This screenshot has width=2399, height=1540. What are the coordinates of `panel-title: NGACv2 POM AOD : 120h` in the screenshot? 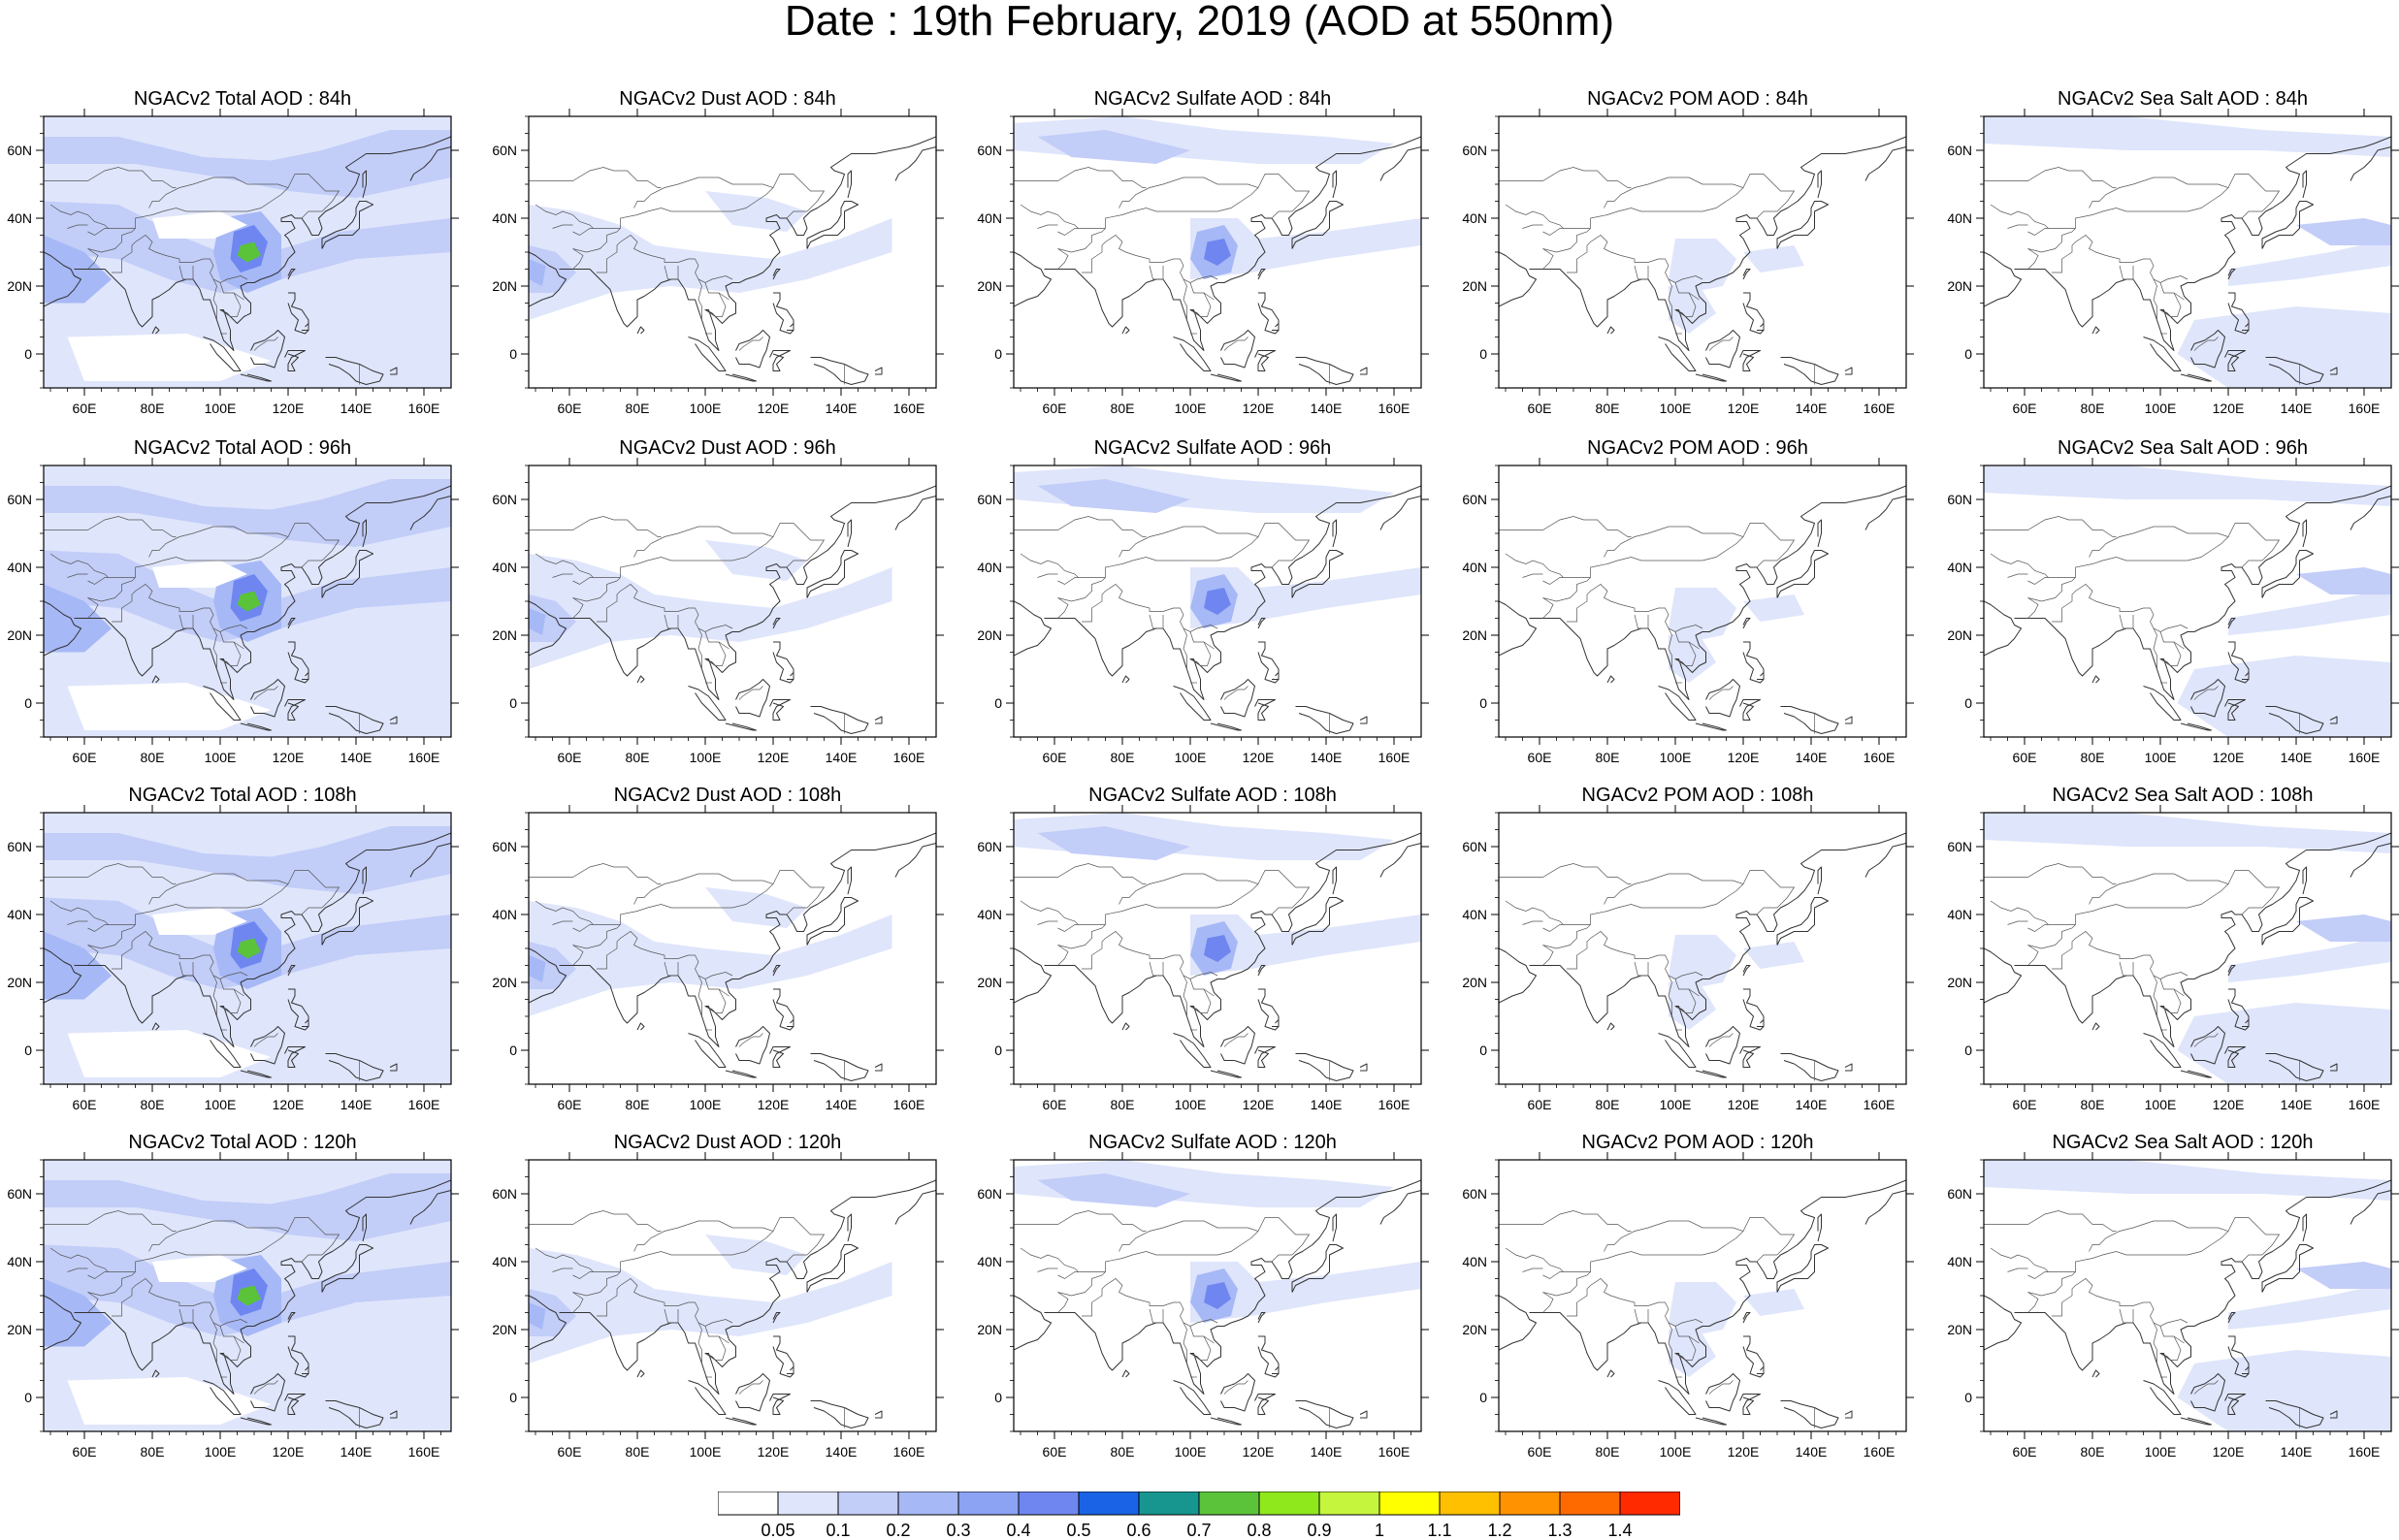 It's located at (1698, 1142).